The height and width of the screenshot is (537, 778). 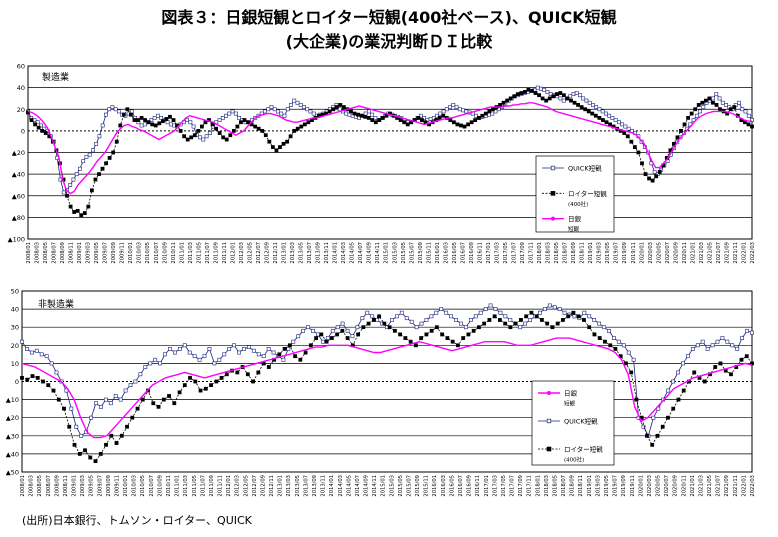 What do you see at coordinates (255, 486) in the screenshot?
I see `x-tick-label: 2012/07` at bounding box center [255, 486].